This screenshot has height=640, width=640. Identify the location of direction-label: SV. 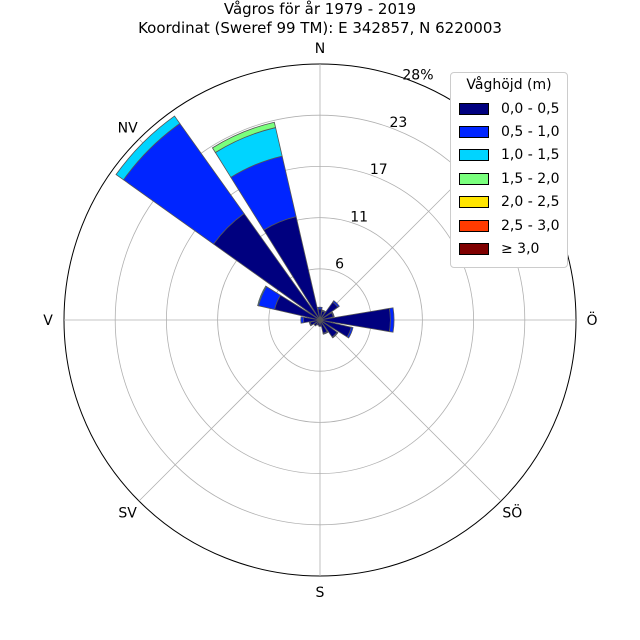
(127, 513).